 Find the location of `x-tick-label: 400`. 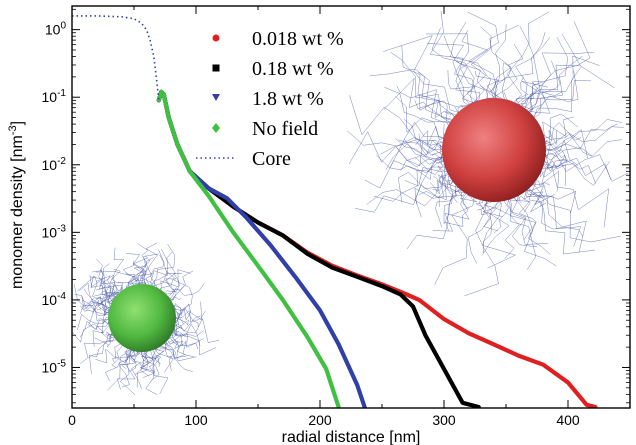

x-tick-label: 400 is located at coordinates (568, 420).